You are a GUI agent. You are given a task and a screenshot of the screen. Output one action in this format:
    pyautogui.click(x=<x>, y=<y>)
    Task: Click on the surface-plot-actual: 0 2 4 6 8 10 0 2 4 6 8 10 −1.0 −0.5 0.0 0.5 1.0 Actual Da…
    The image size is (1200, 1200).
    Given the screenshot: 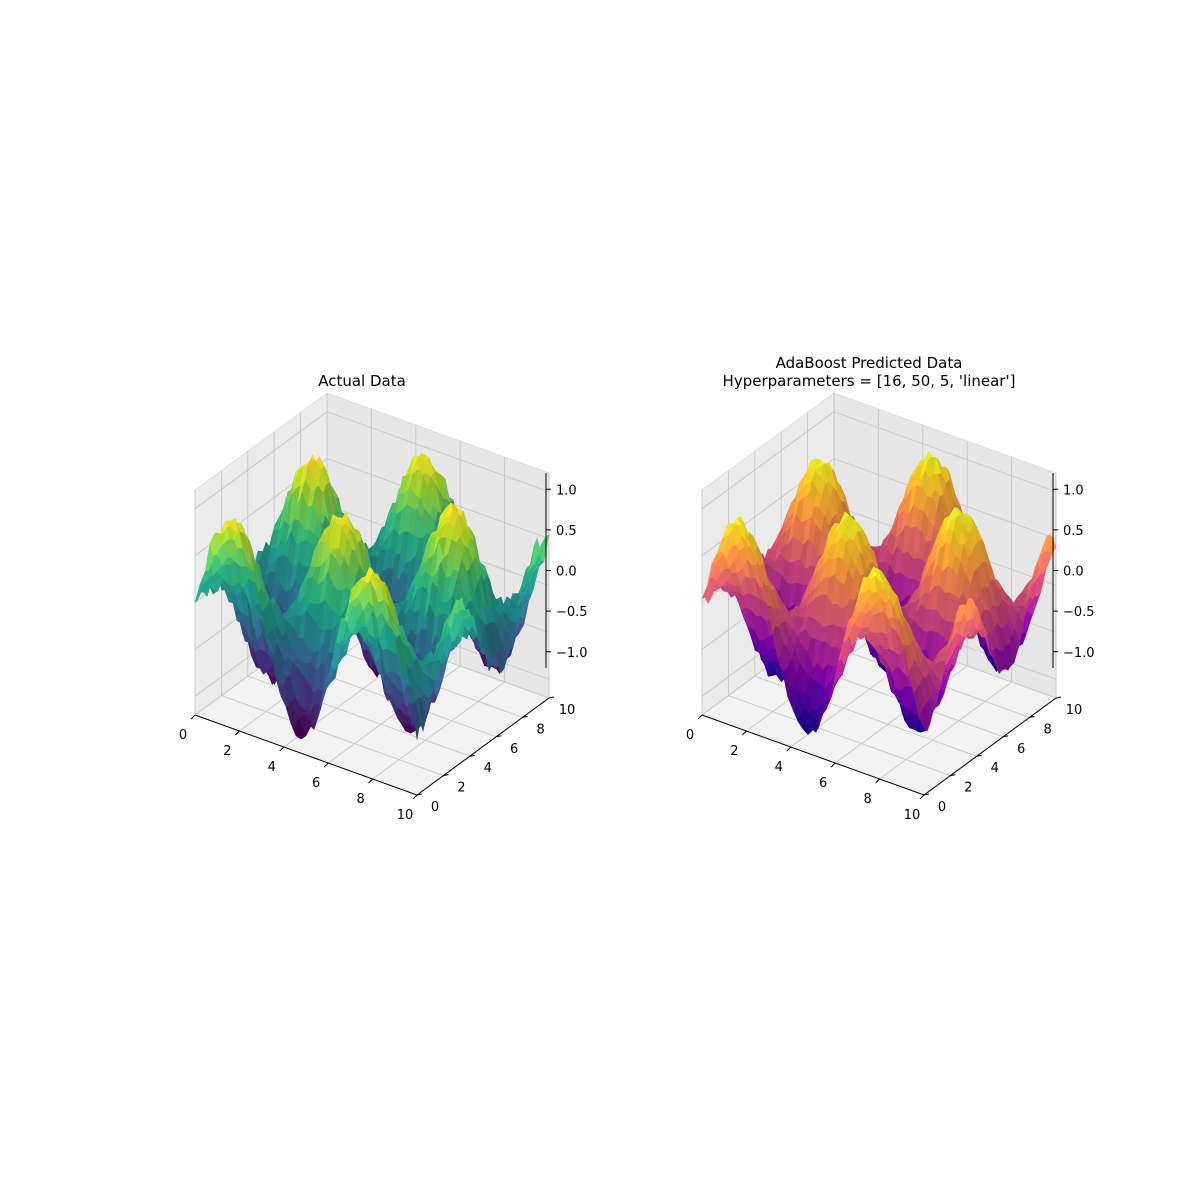 What is the action you would take?
    pyautogui.click(x=383, y=597)
    